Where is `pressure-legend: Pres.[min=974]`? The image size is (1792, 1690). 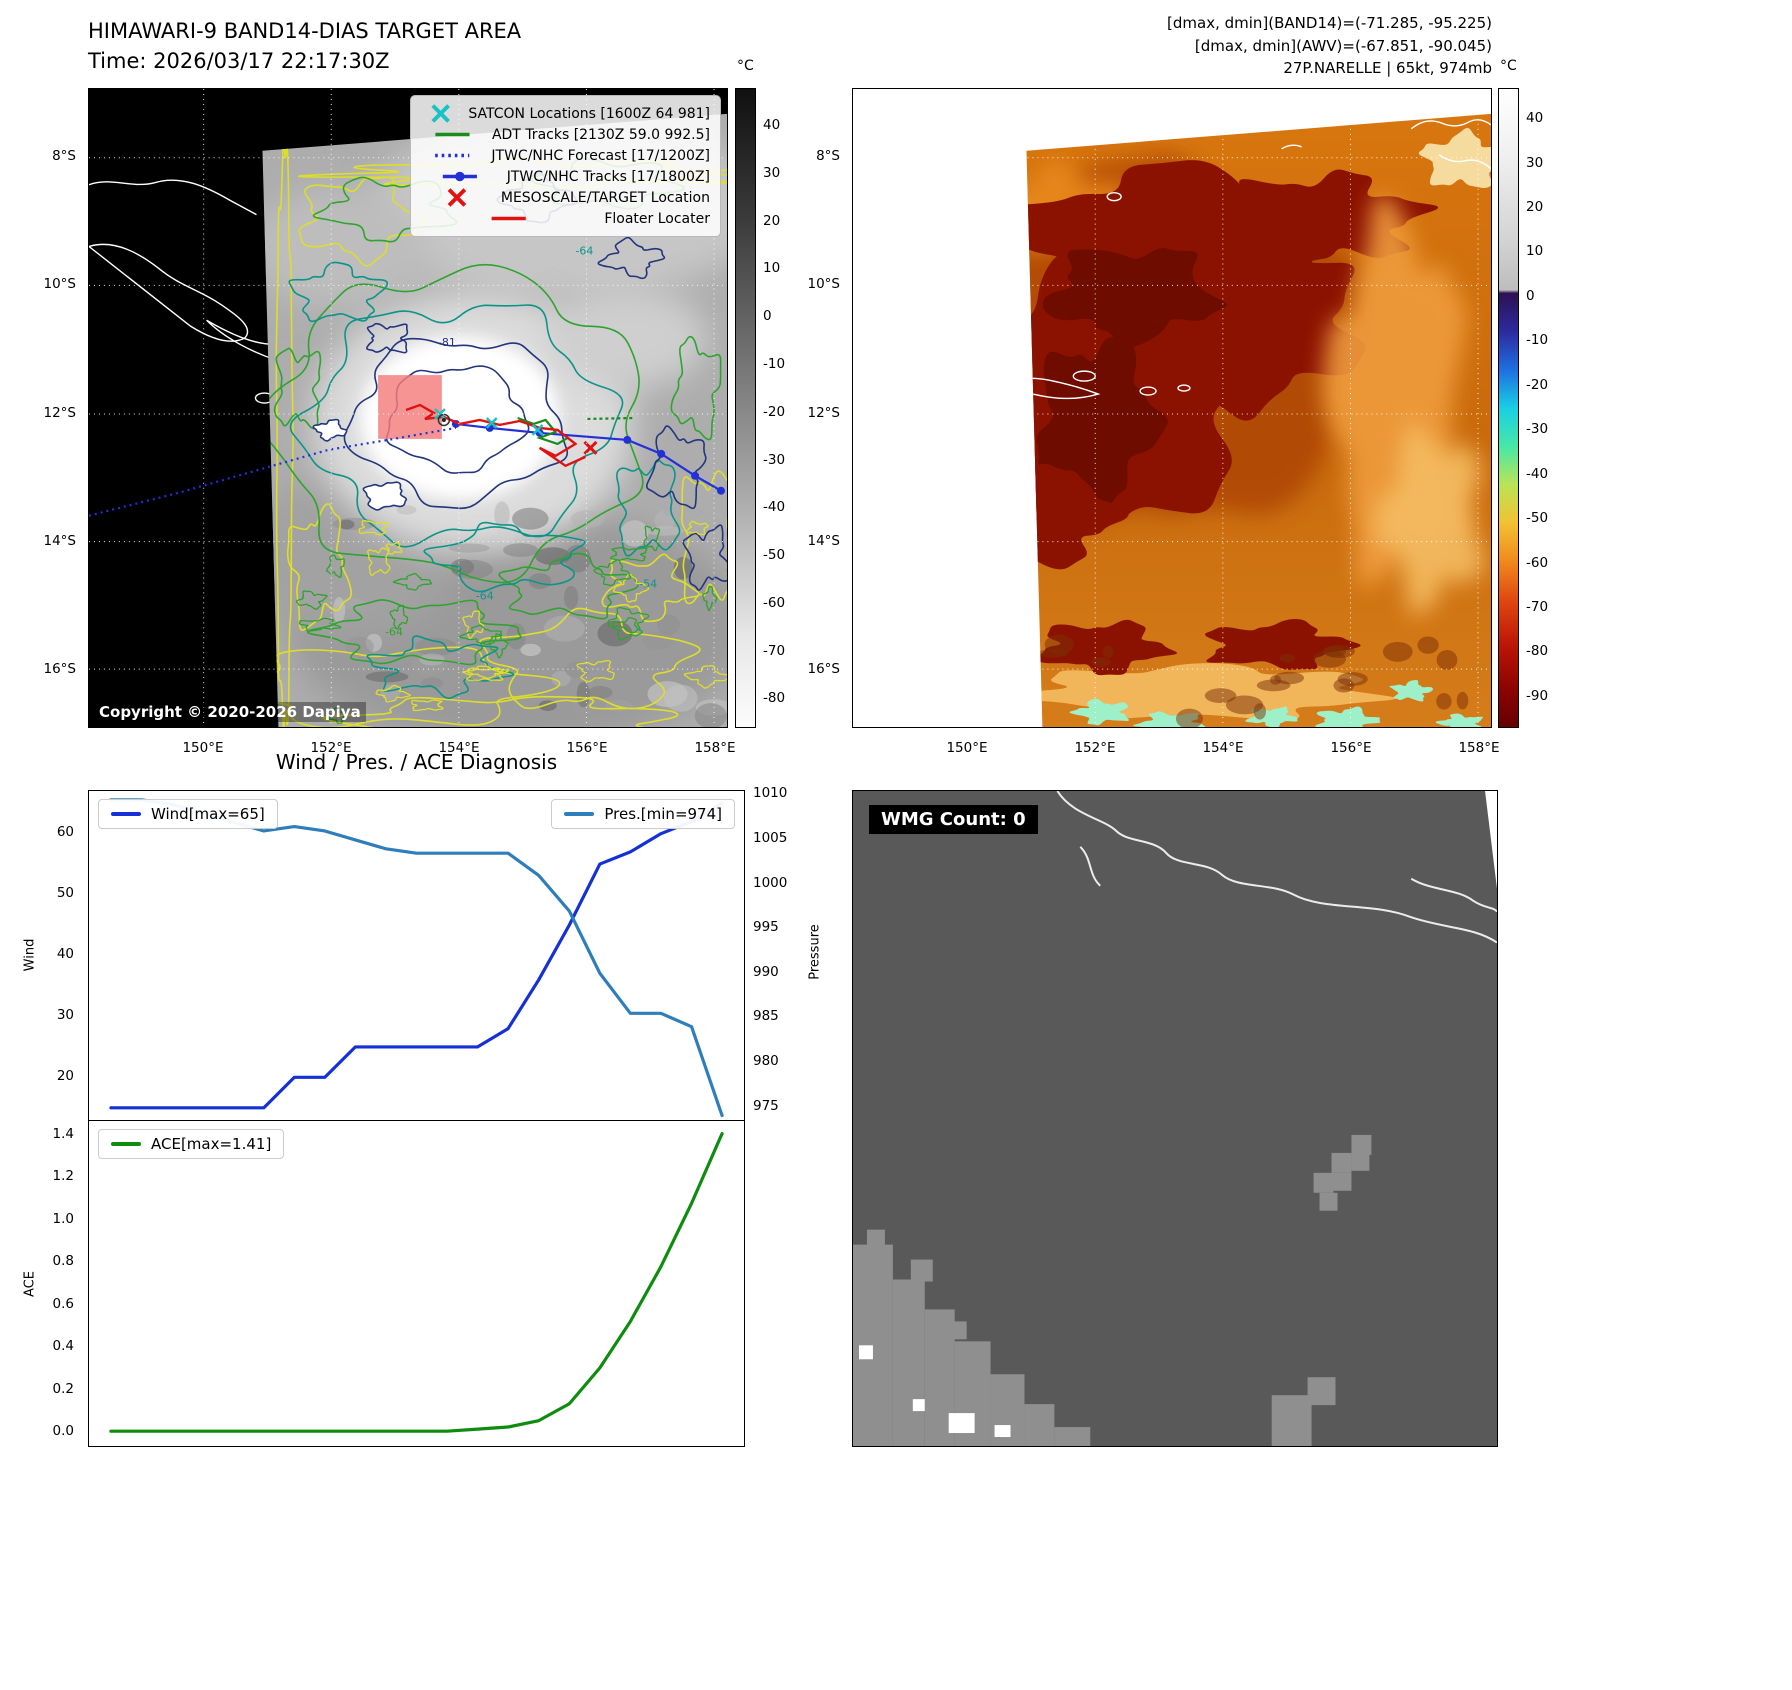
pressure-legend: Pres.[min=974] is located at coordinates (643, 814).